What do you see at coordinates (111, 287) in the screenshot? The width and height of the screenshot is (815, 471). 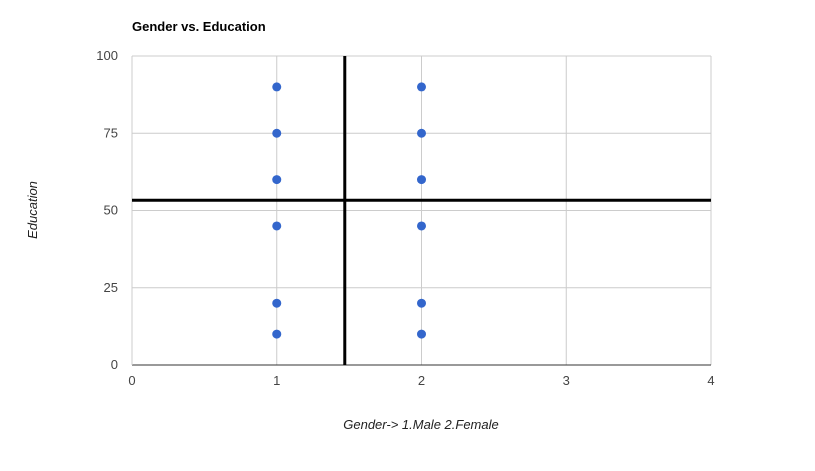 I see `y-tick-label-25: 25` at bounding box center [111, 287].